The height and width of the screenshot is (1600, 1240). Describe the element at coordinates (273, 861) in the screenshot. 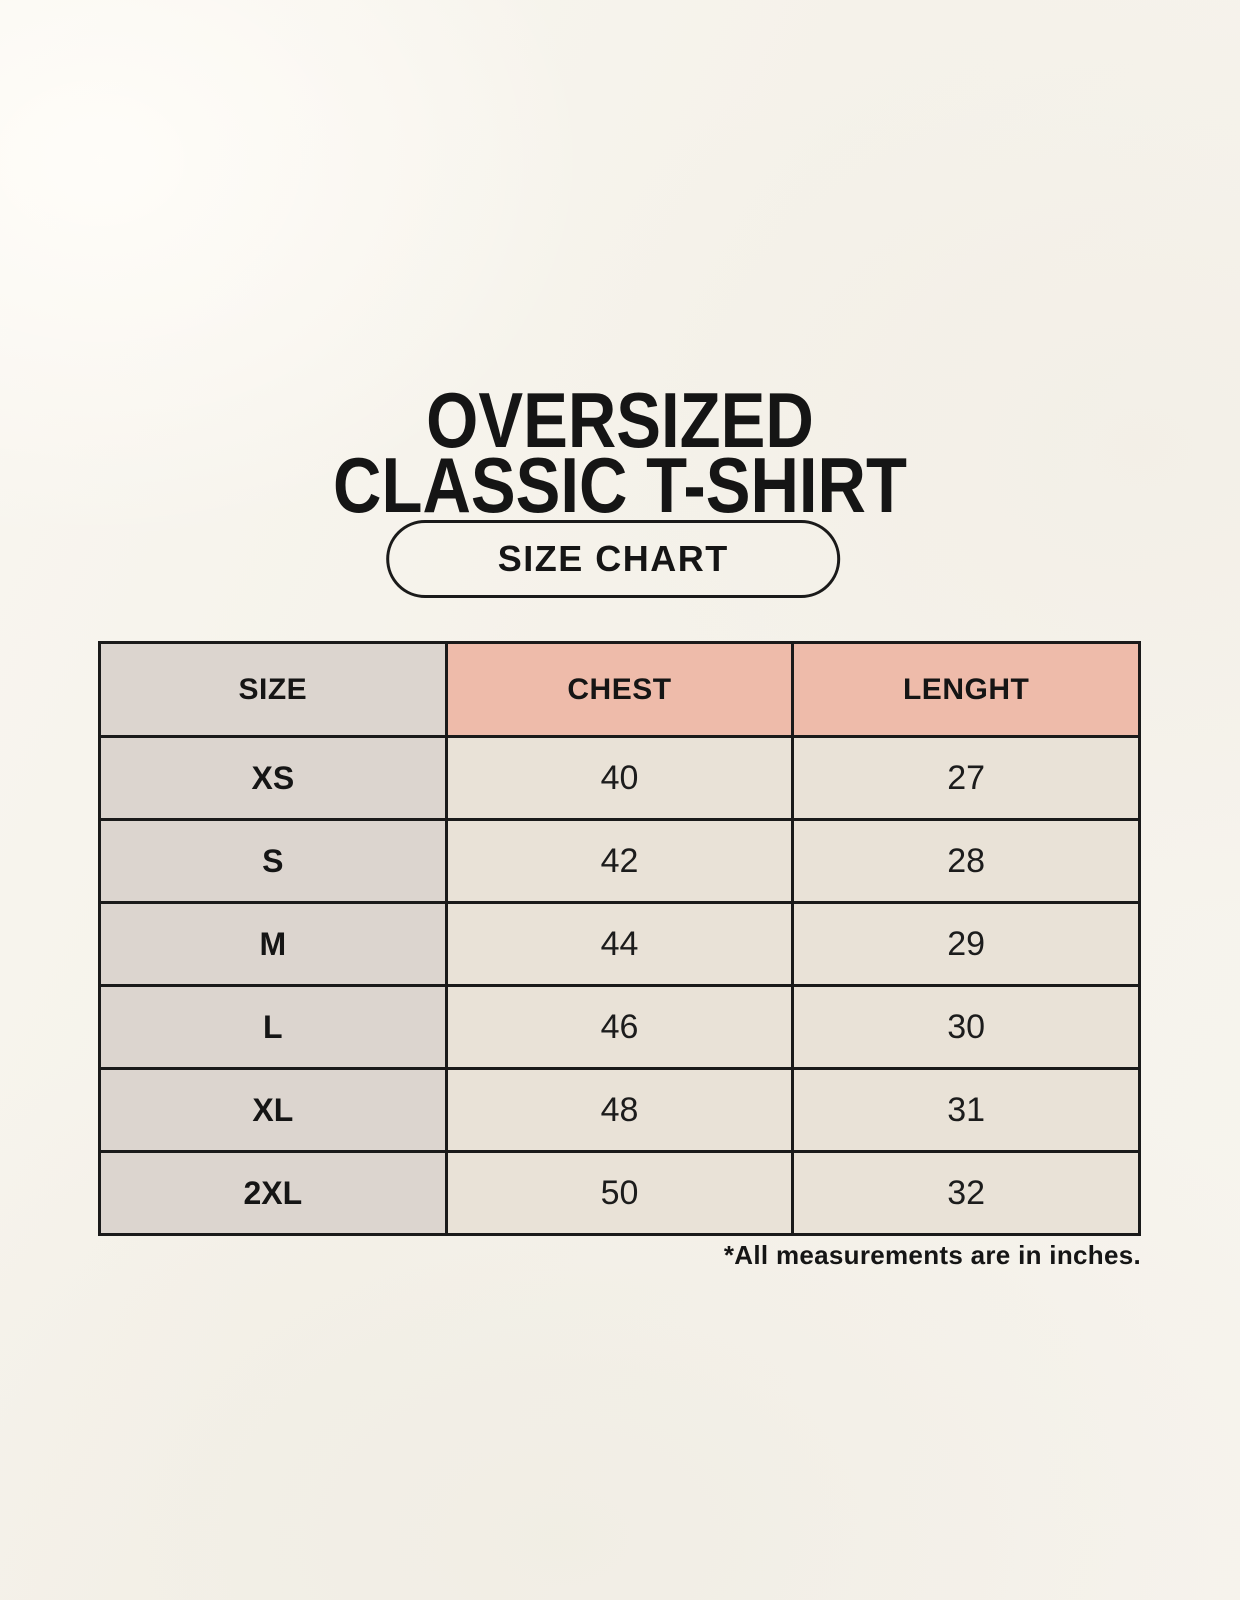

I see `size-label: S` at that location.